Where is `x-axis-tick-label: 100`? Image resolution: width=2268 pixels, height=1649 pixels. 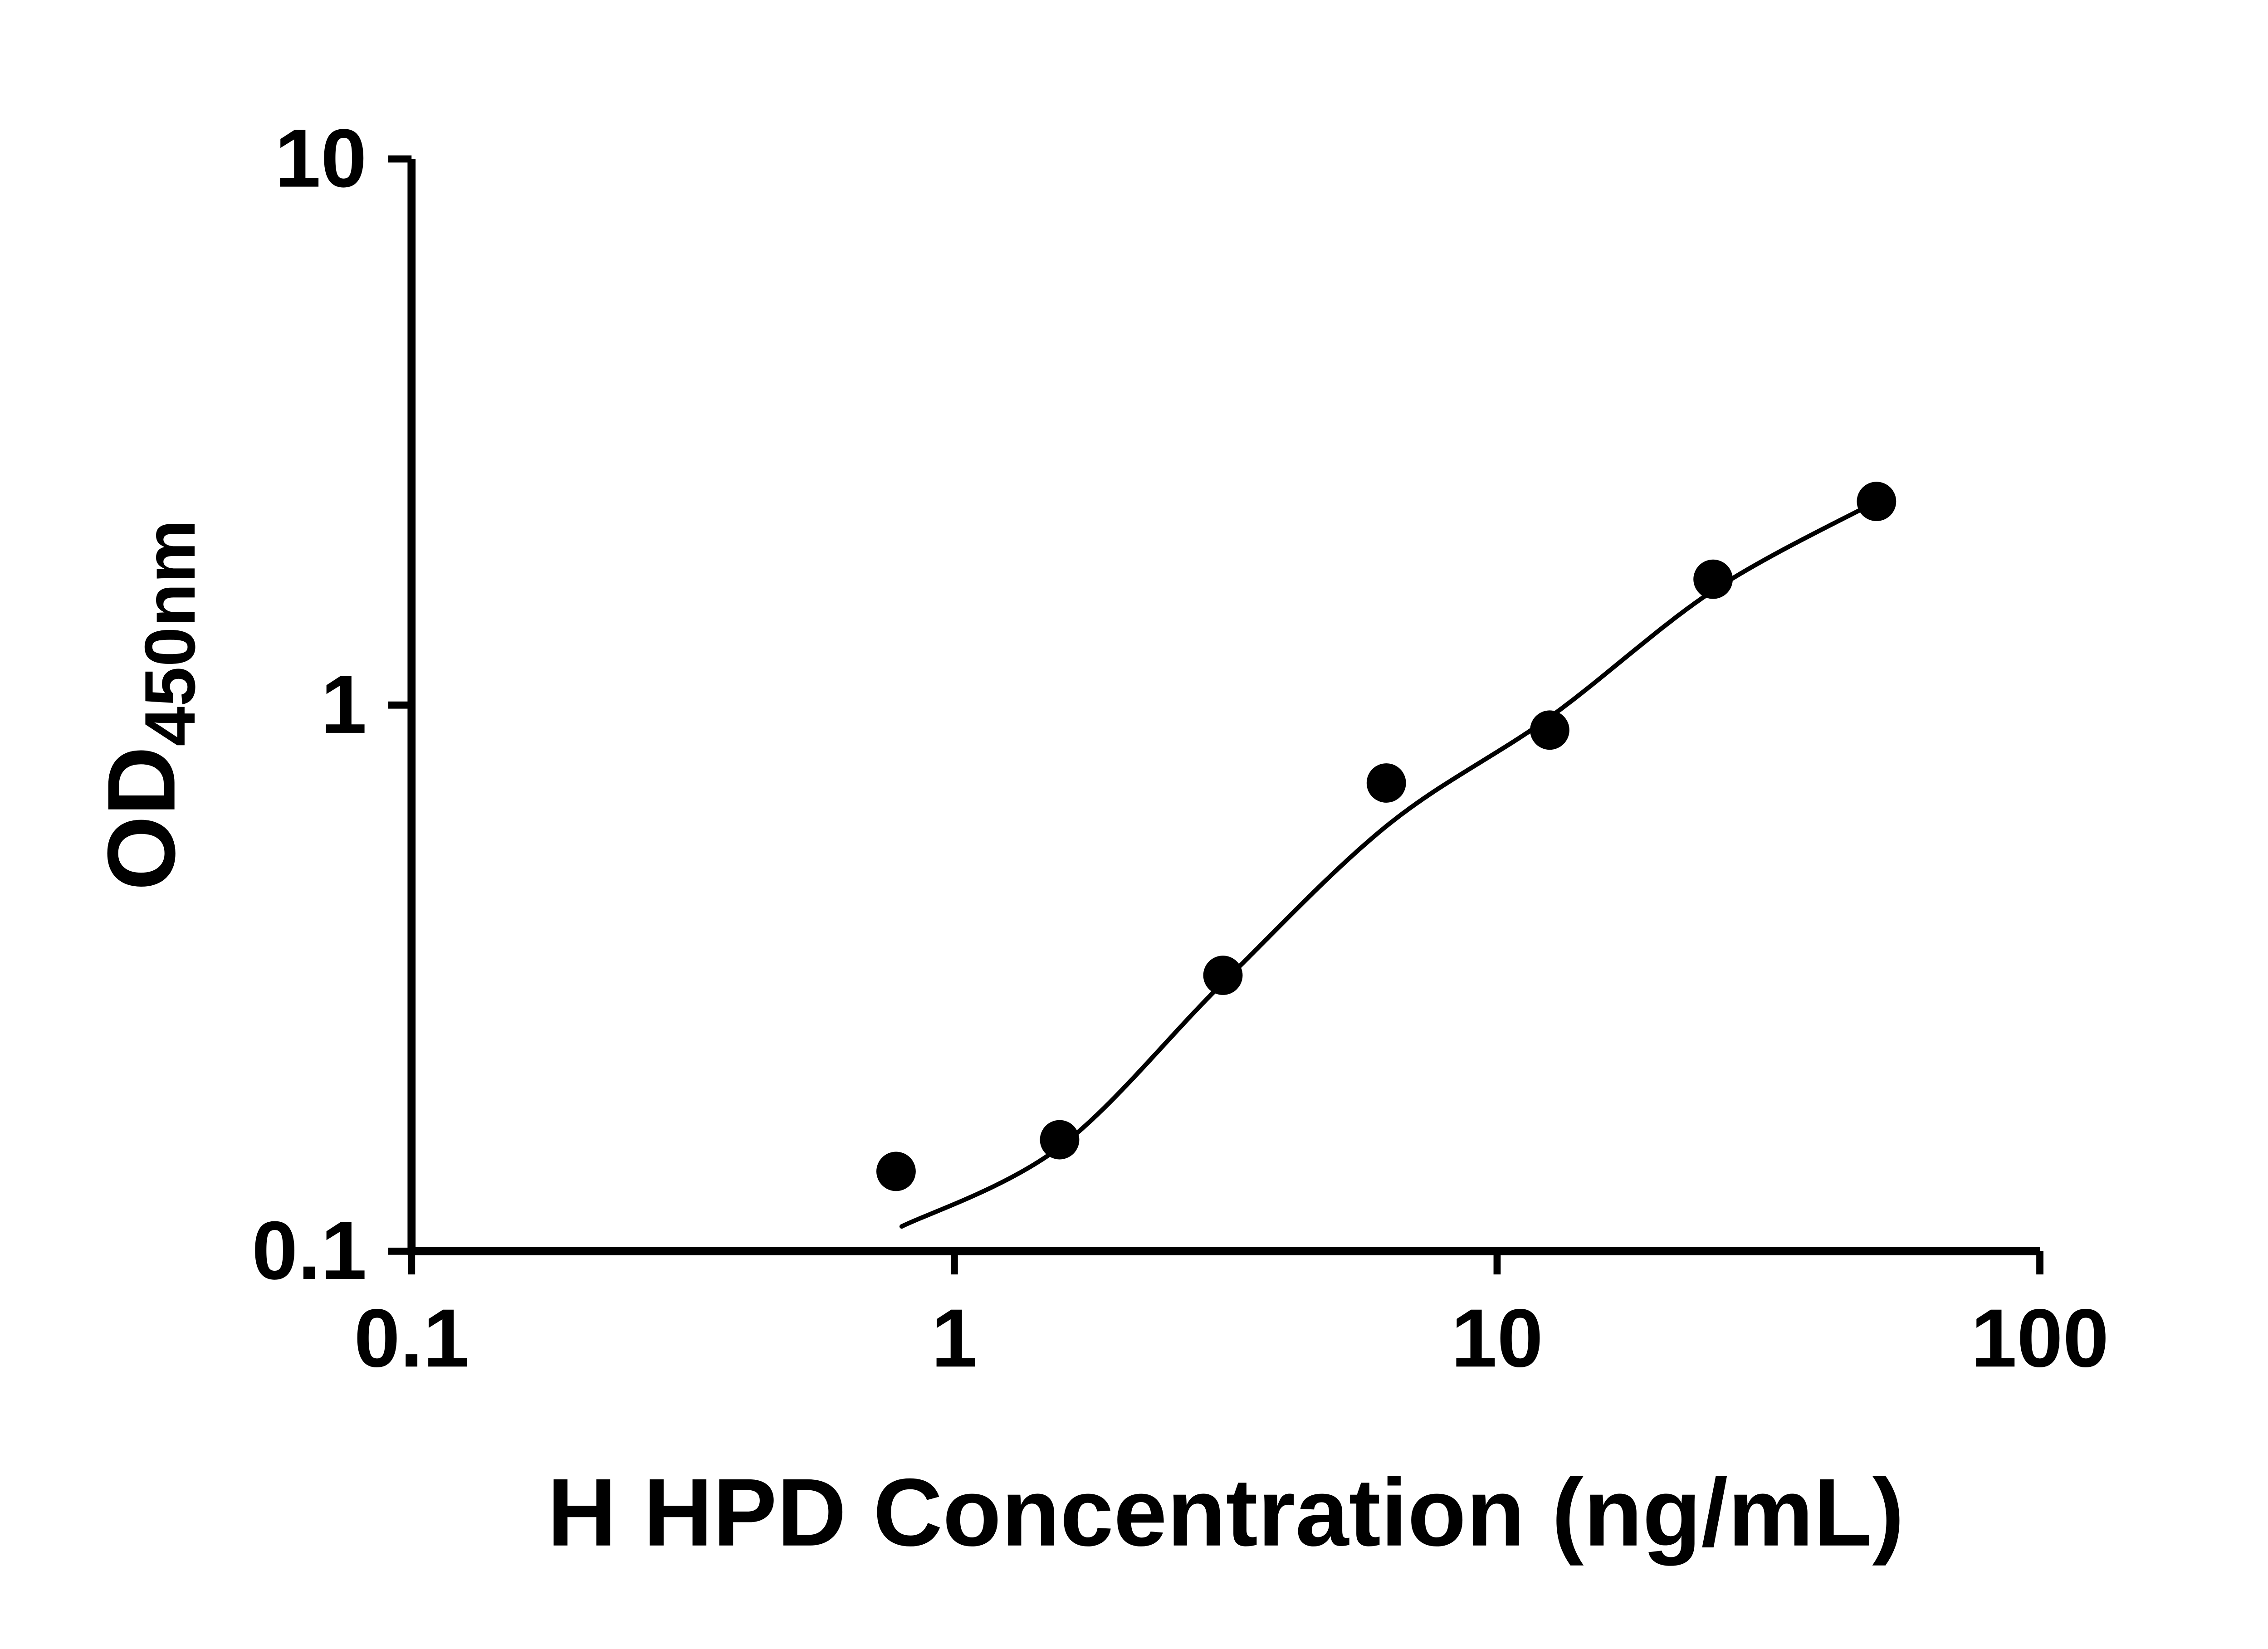 x-axis-tick-label: 100 is located at coordinates (2040, 1338).